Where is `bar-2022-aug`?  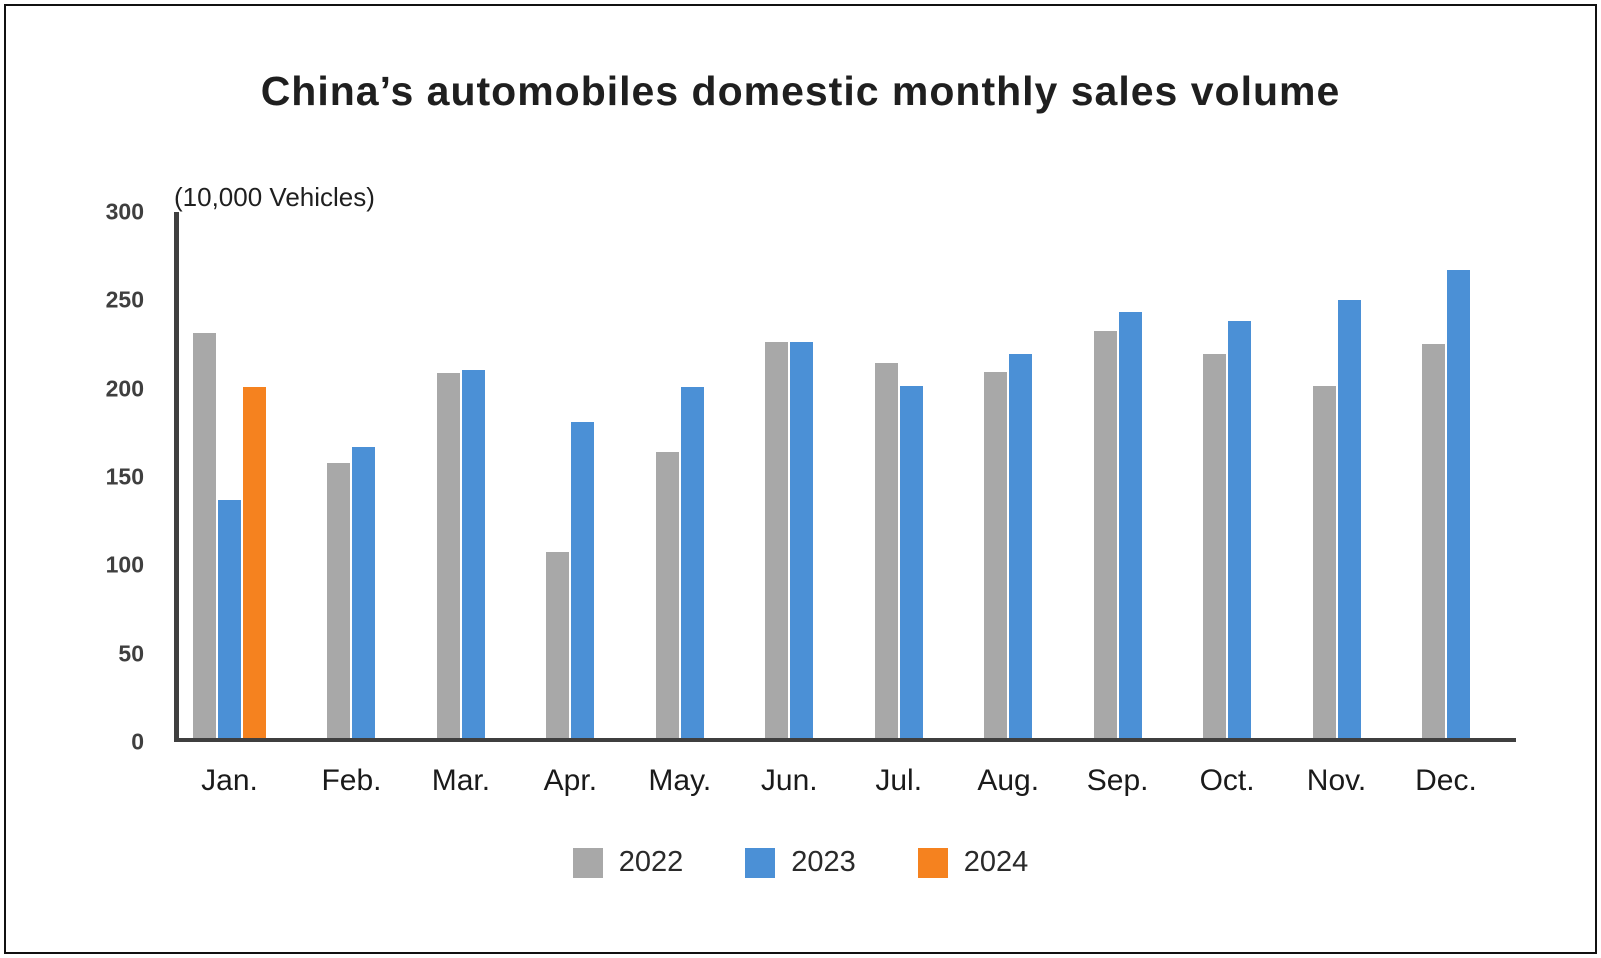 bar-2022-aug is located at coordinates (996, 554).